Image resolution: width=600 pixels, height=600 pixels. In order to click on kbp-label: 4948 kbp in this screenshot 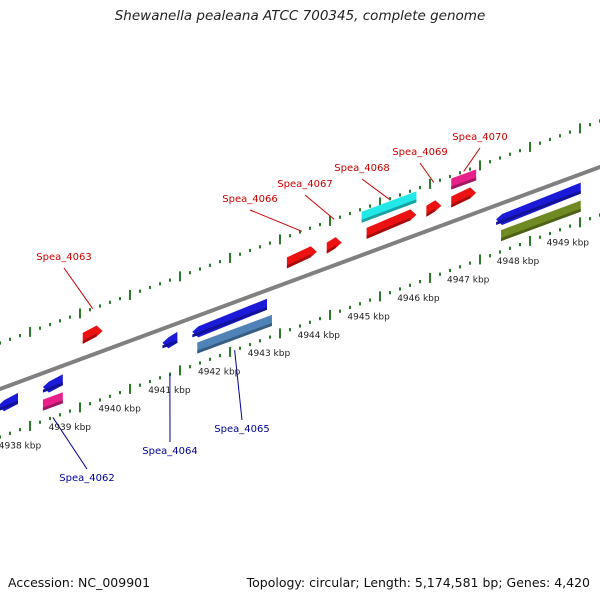, I will do `click(518, 262)`.